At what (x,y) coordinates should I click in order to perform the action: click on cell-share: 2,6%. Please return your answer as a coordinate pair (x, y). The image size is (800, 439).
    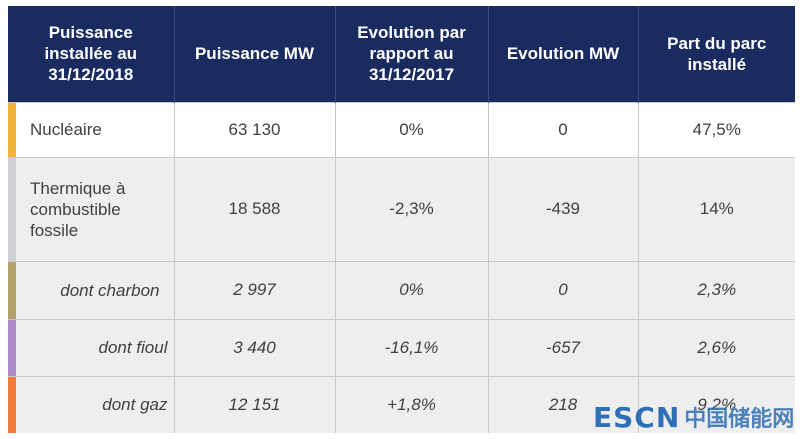
    Looking at the image, I should click on (716, 347).